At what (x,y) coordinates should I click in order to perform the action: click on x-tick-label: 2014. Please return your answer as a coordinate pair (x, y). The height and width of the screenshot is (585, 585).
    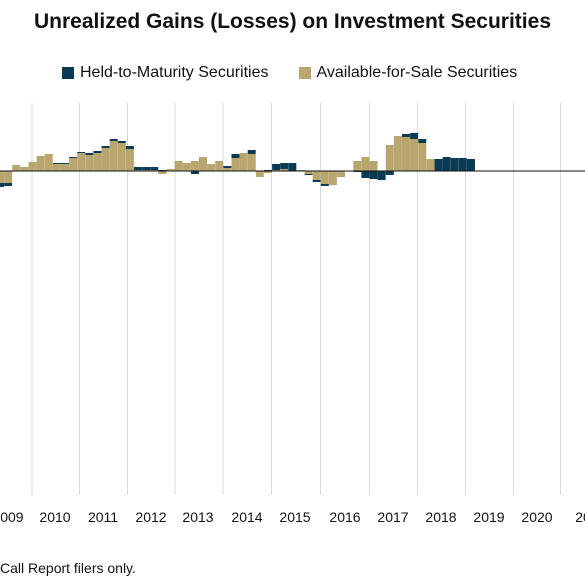
    Looking at the image, I should click on (246, 517).